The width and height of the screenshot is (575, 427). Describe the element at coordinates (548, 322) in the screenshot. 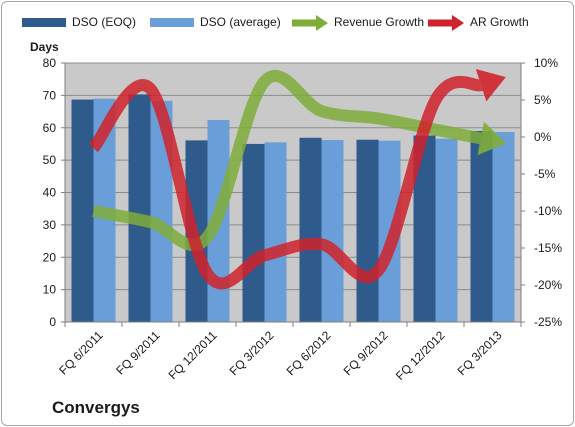

I see `y2-tick-label: -25%` at that location.